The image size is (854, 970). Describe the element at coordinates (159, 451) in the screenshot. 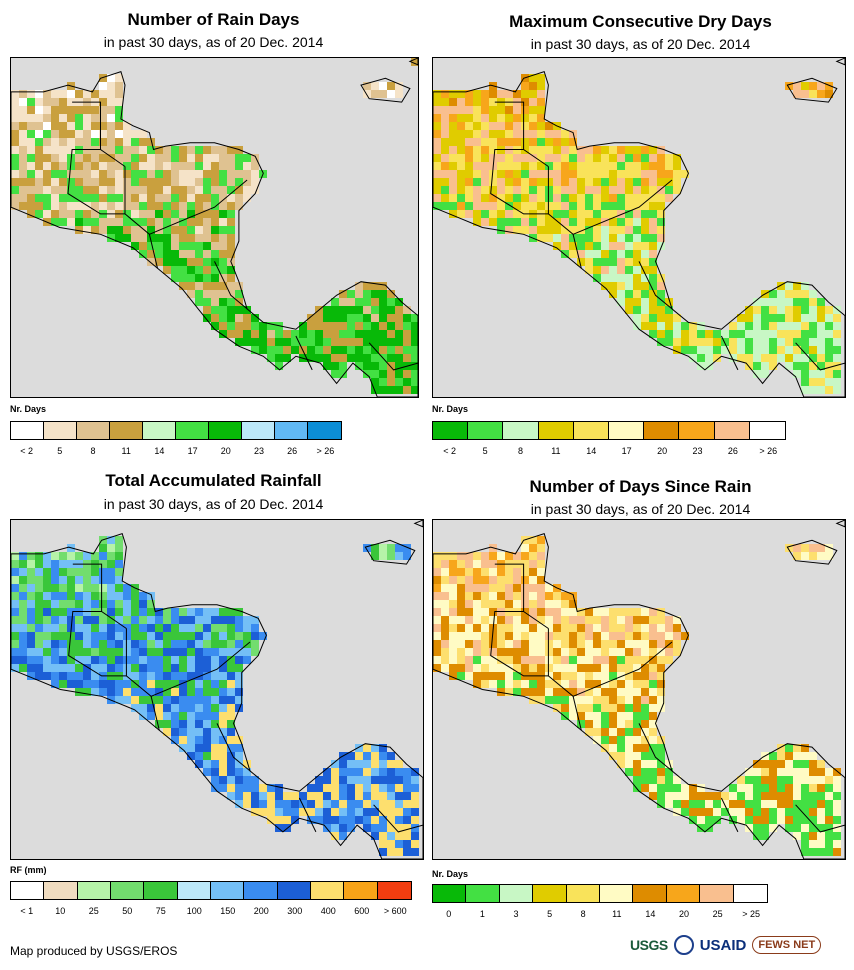

I see `legend-tick-label: 14` at that location.